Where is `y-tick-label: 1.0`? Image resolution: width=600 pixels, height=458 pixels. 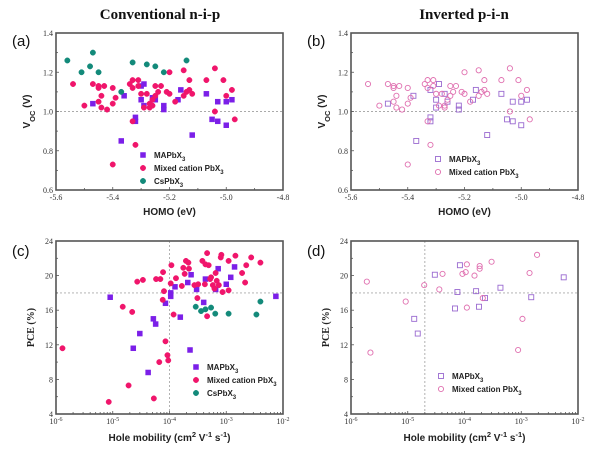
y-tick-label: 1.0 is located at coordinates (343, 112).